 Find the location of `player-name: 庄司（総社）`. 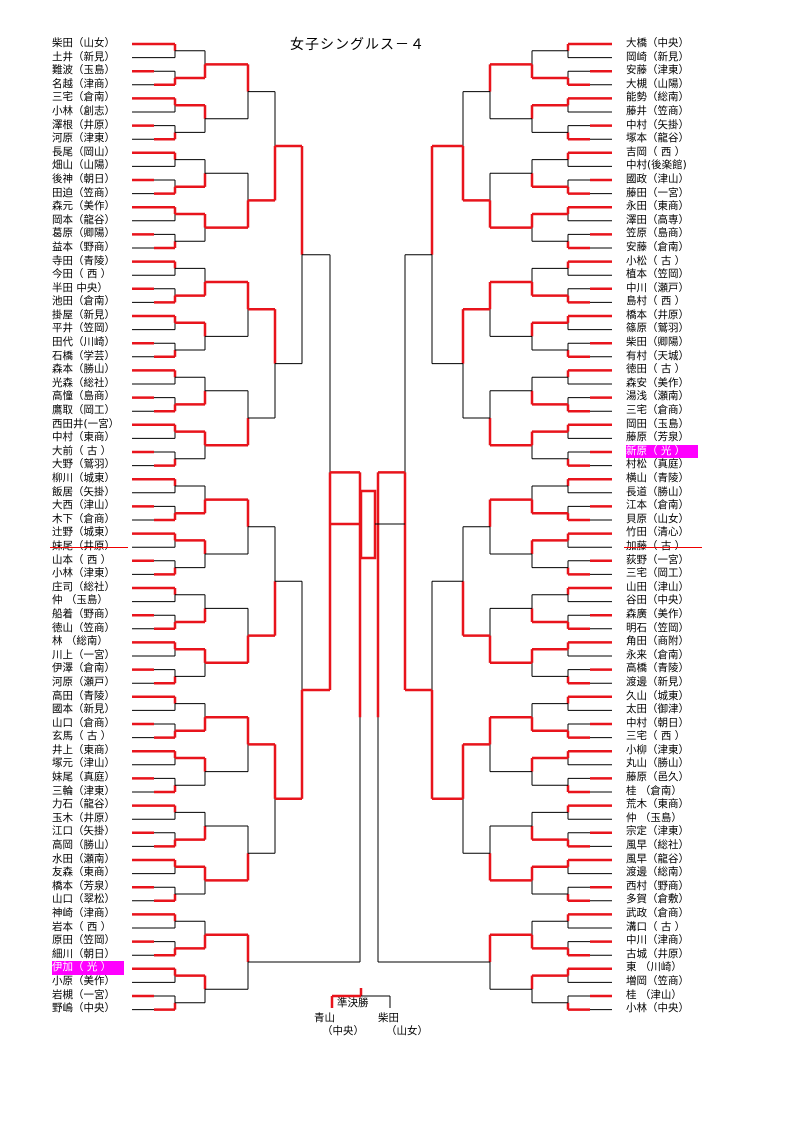

player-name: 庄司（総社） is located at coordinates (83, 586).